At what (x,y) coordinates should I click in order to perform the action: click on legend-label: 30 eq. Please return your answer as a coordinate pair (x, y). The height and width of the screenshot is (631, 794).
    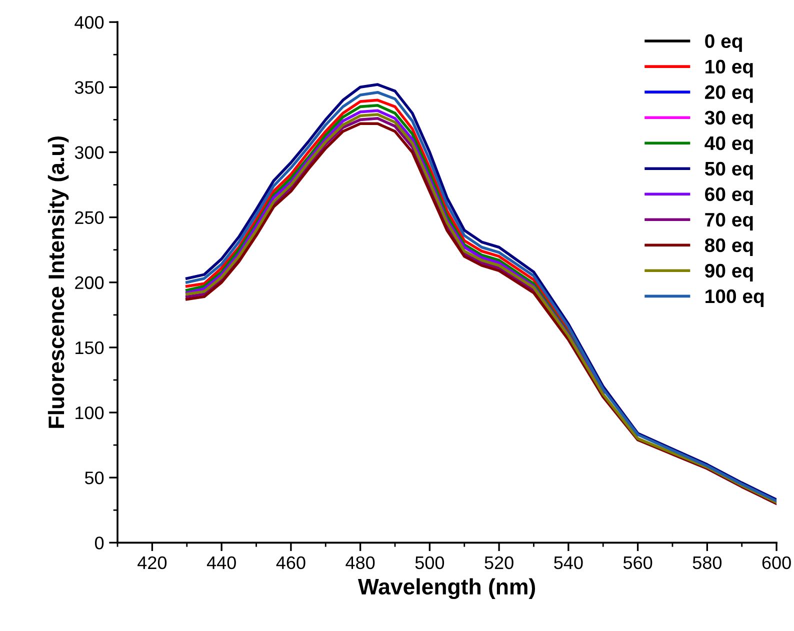
    Looking at the image, I should click on (728, 119).